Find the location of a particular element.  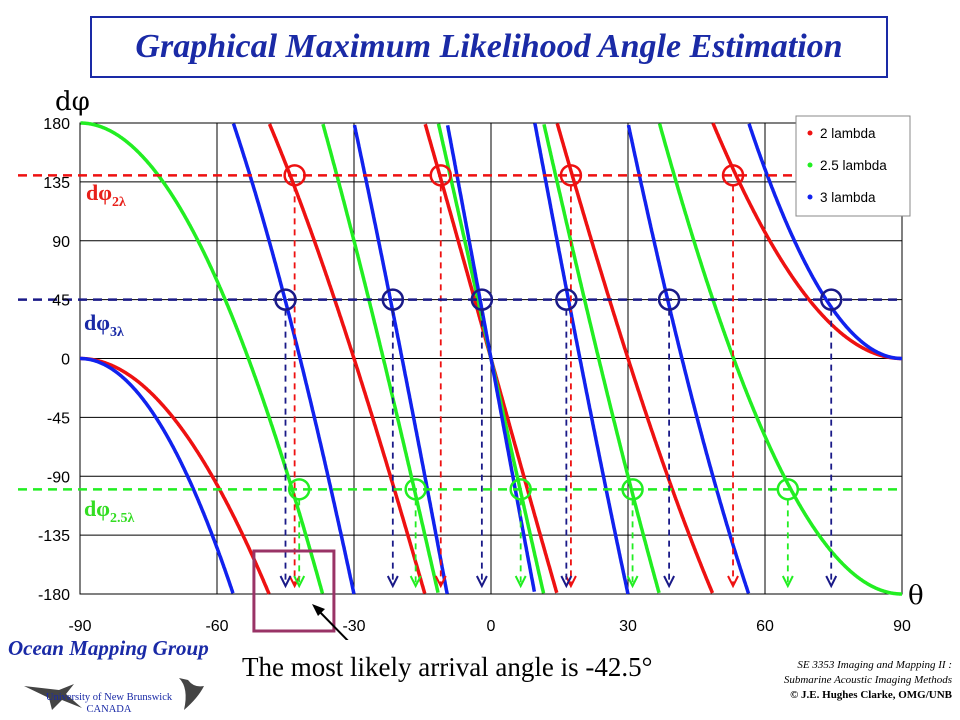

x-tick-label: -90 is located at coordinates (79, 626).